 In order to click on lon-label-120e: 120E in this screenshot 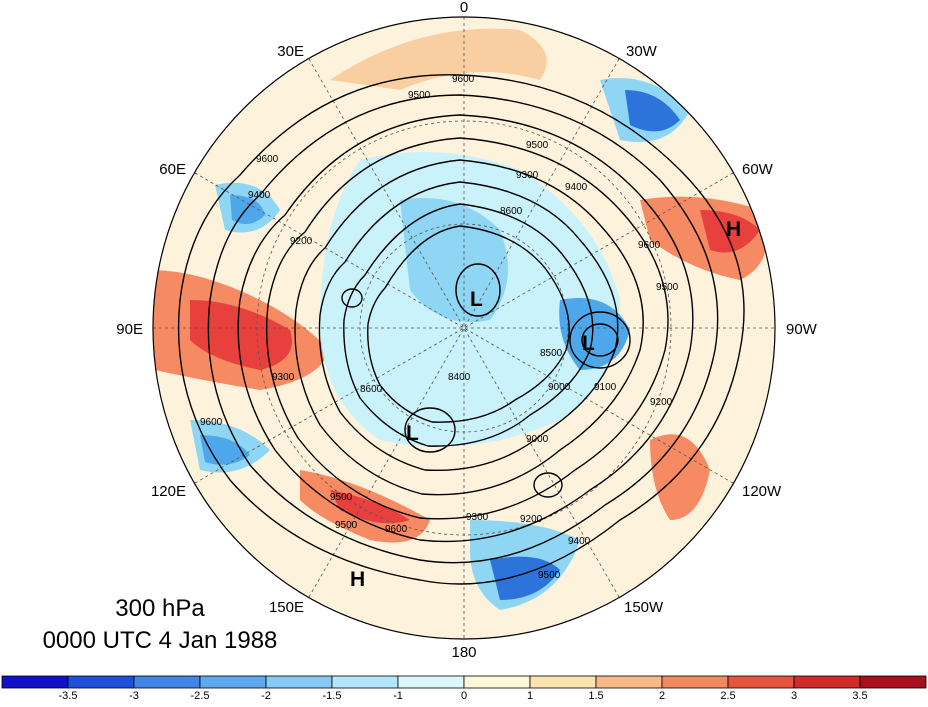, I will do `click(168, 491)`.